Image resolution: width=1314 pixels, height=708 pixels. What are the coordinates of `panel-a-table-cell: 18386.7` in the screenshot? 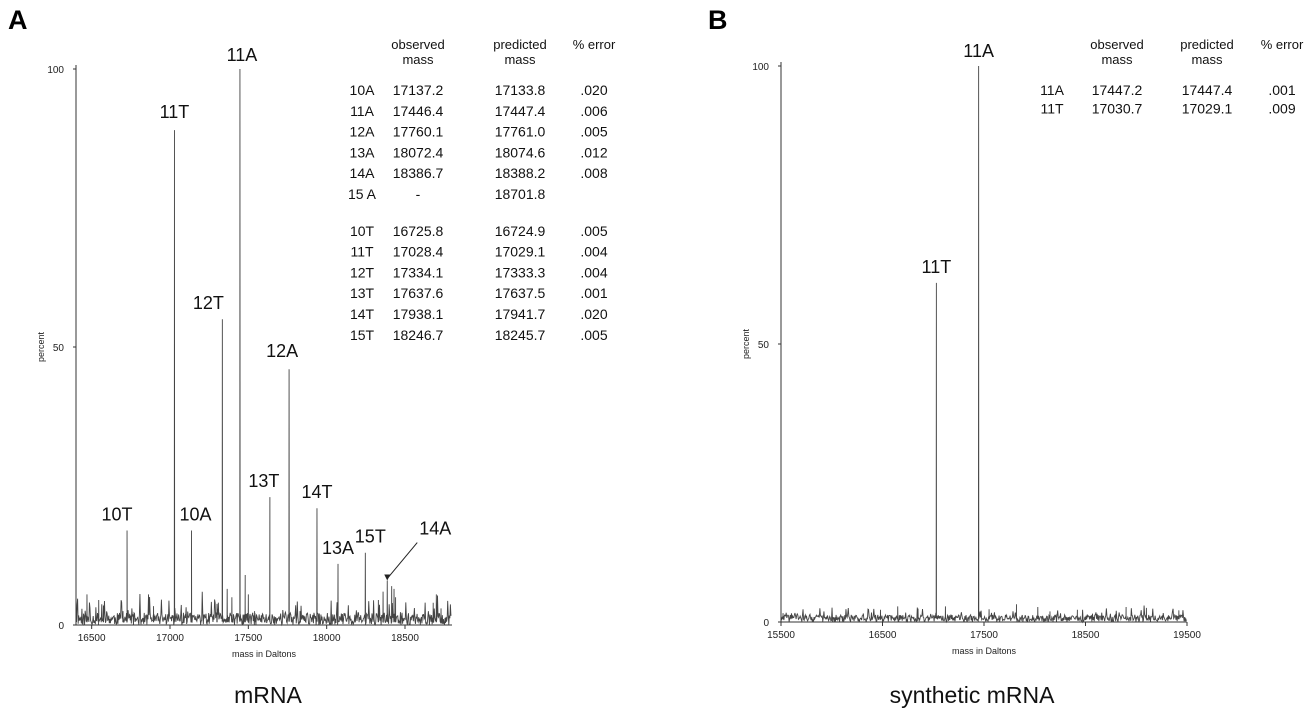 It's located at (418, 173).